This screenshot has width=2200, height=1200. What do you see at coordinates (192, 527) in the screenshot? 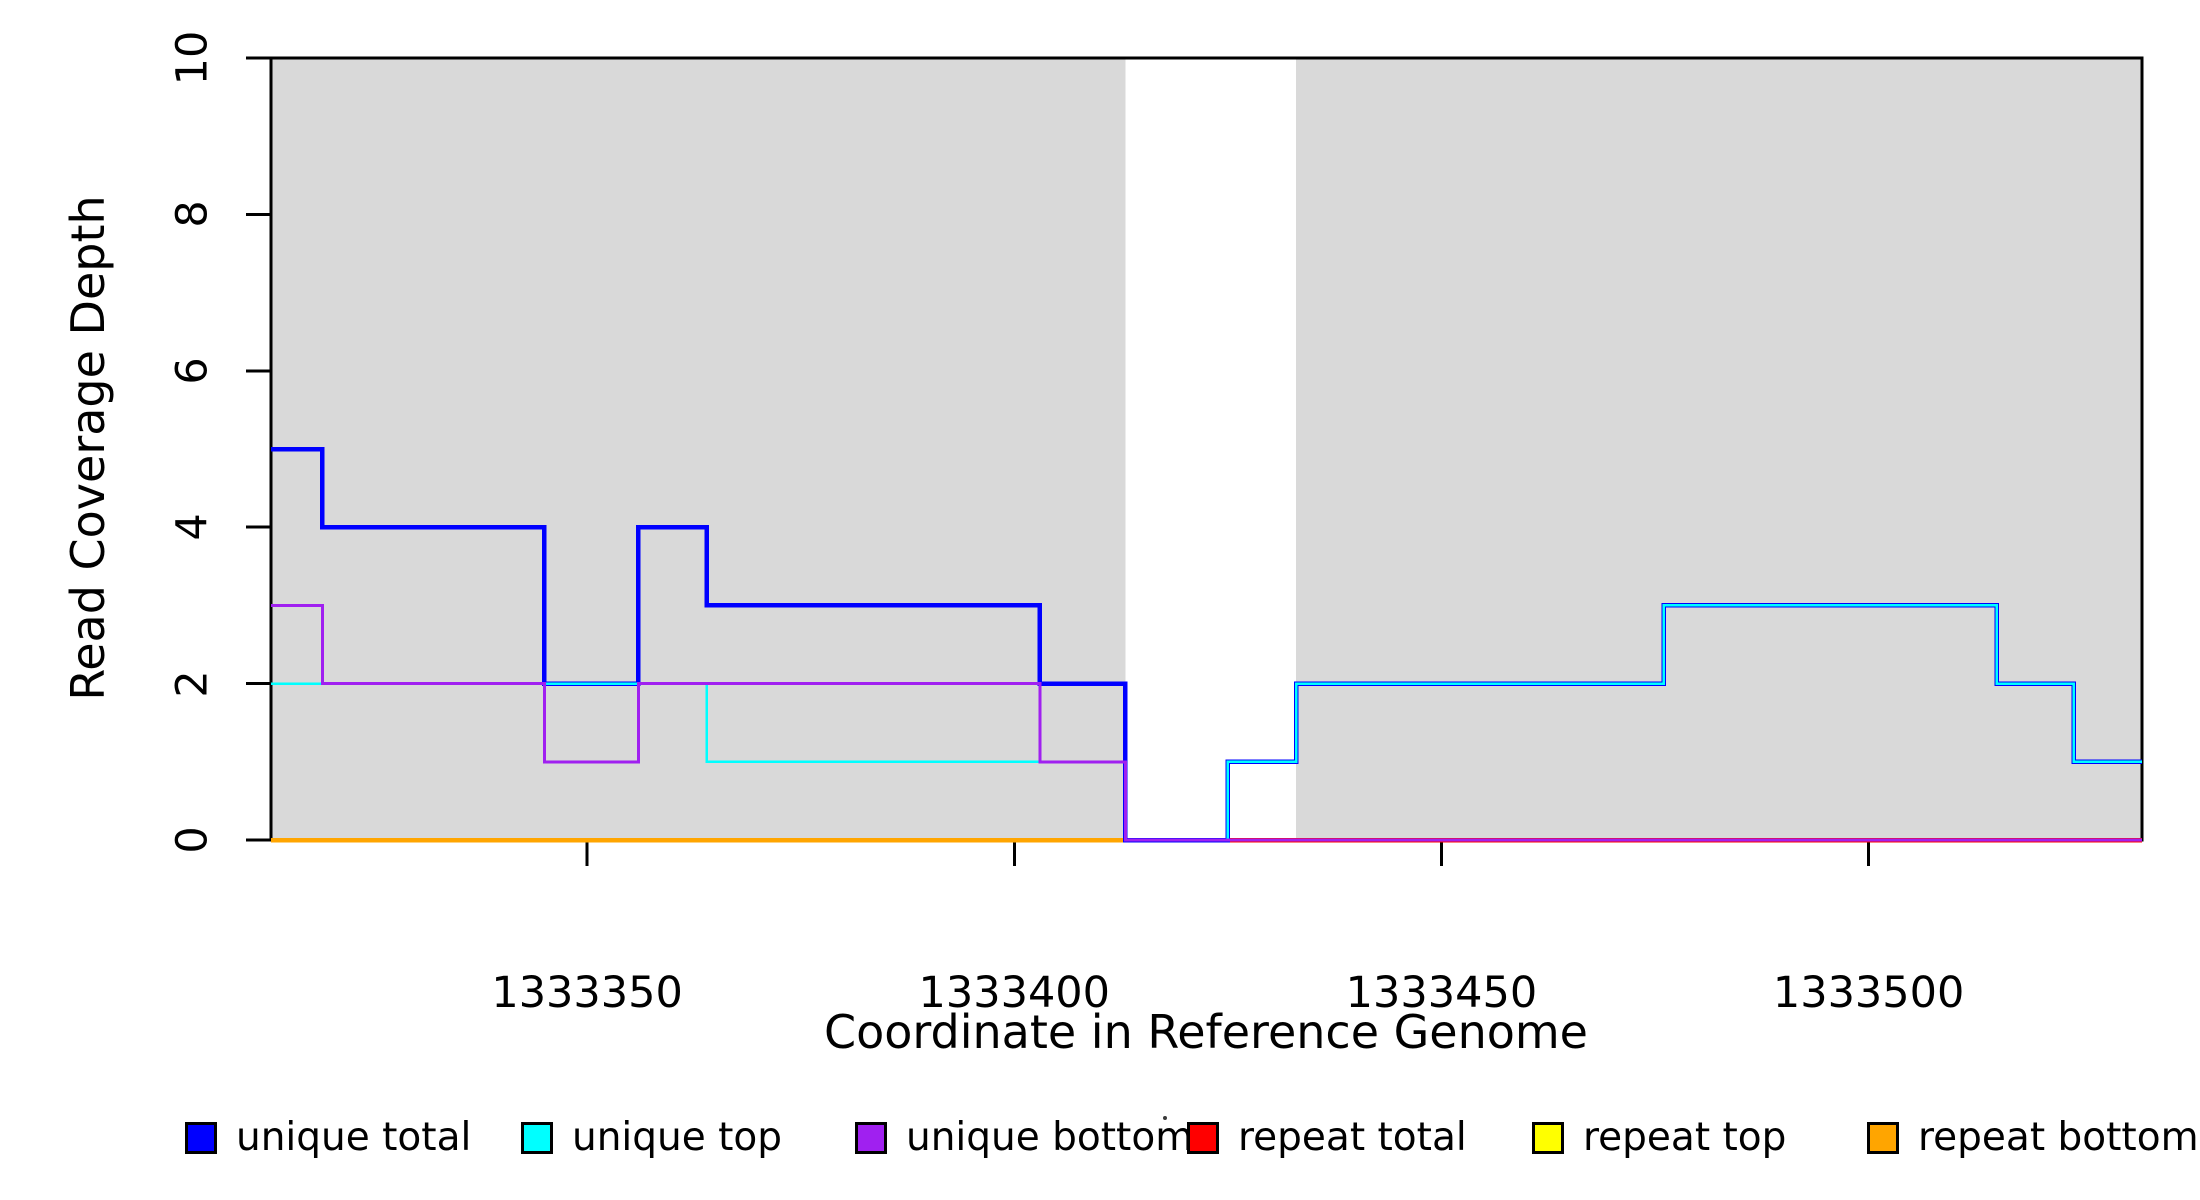
I see `y-tick-label: 4` at bounding box center [192, 527].